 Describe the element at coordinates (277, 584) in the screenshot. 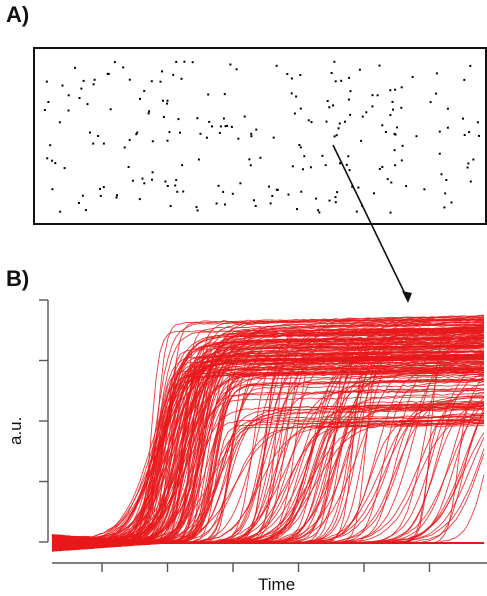

I see `x-axis-label: Time` at that location.